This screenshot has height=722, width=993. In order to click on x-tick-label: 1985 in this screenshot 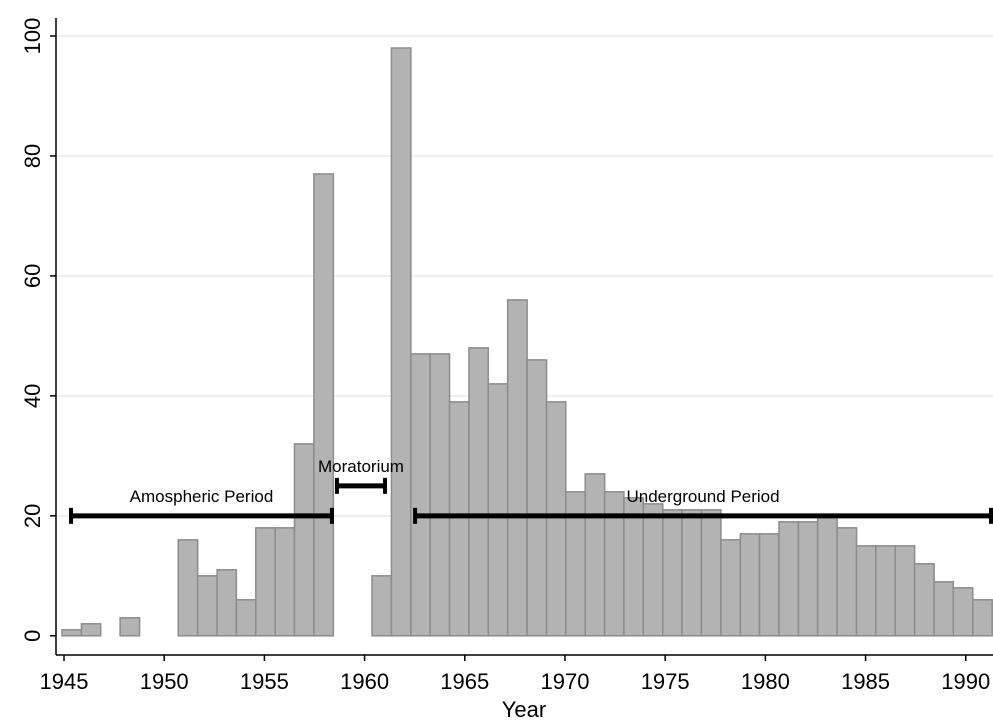, I will do `click(865, 681)`.